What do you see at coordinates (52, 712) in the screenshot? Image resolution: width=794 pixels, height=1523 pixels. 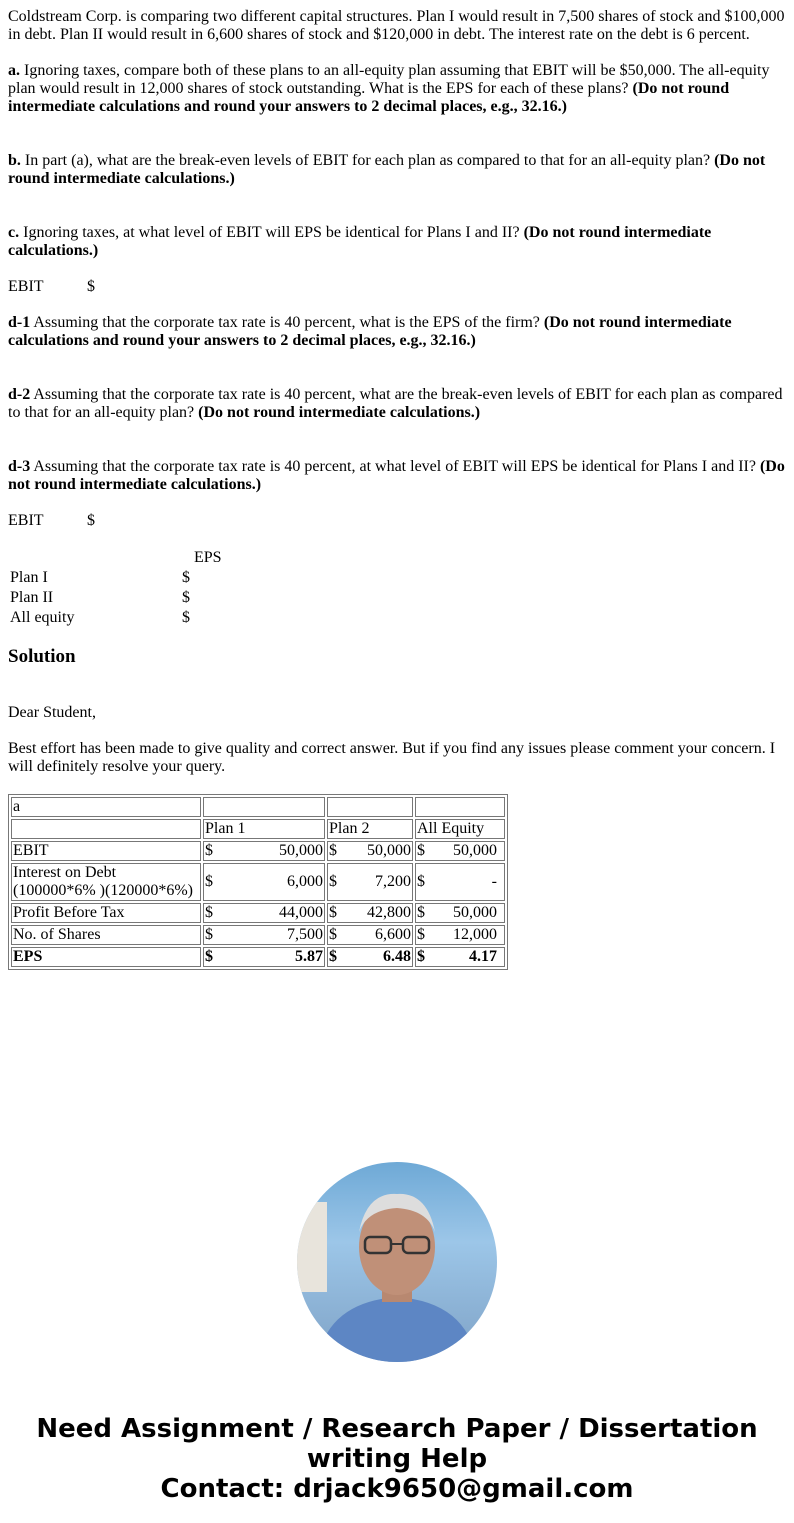 I see `greeting: Dear Student,` at bounding box center [52, 712].